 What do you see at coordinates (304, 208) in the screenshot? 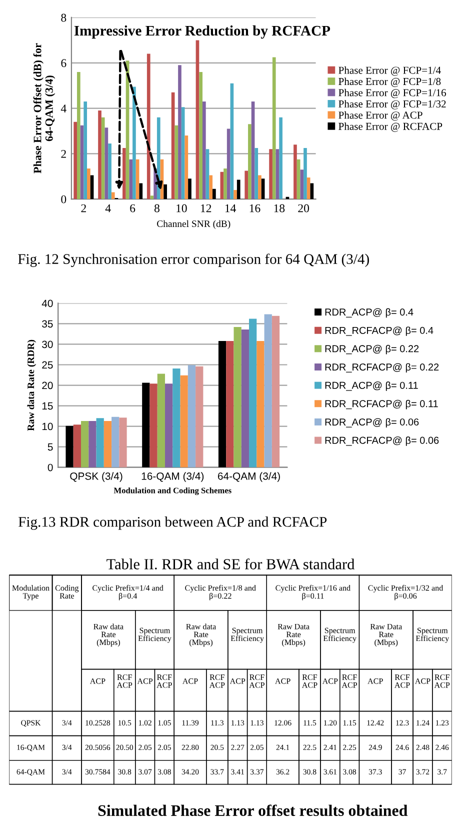
I see `x-tick-label: 20` at bounding box center [304, 208].